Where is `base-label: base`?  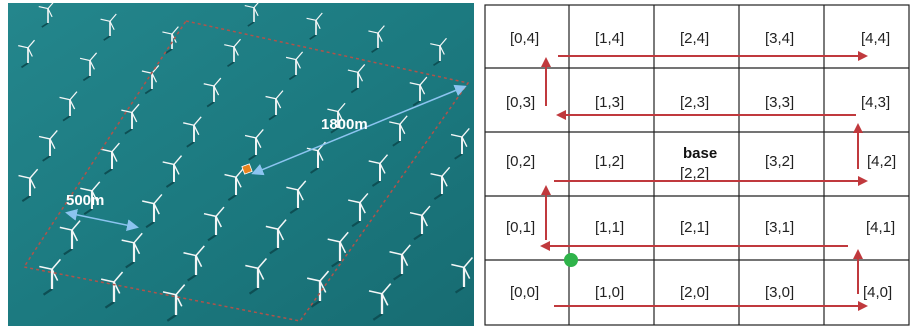
base-label: base is located at coordinates (700, 153).